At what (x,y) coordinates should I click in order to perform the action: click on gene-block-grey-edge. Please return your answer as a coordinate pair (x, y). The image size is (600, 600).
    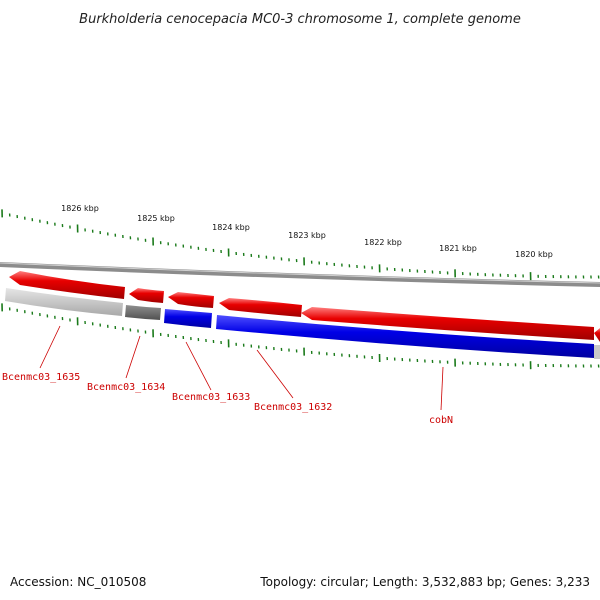
    Looking at the image, I should click on (597, 352).